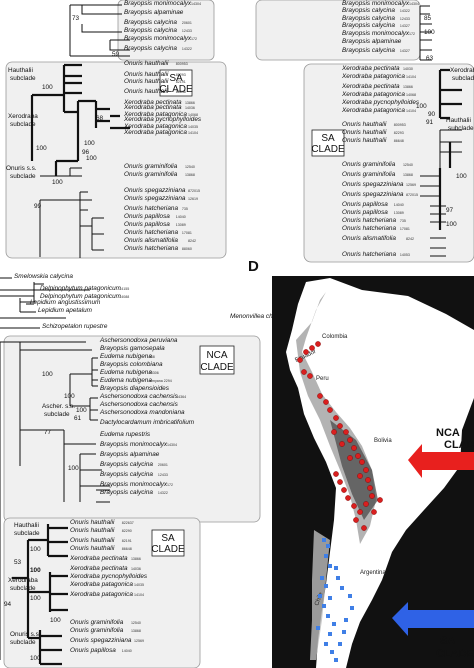 The image size is (474, 668). I want to click on taxon-label: Dactylocardamum imbricatifolium, so click(147, 422).